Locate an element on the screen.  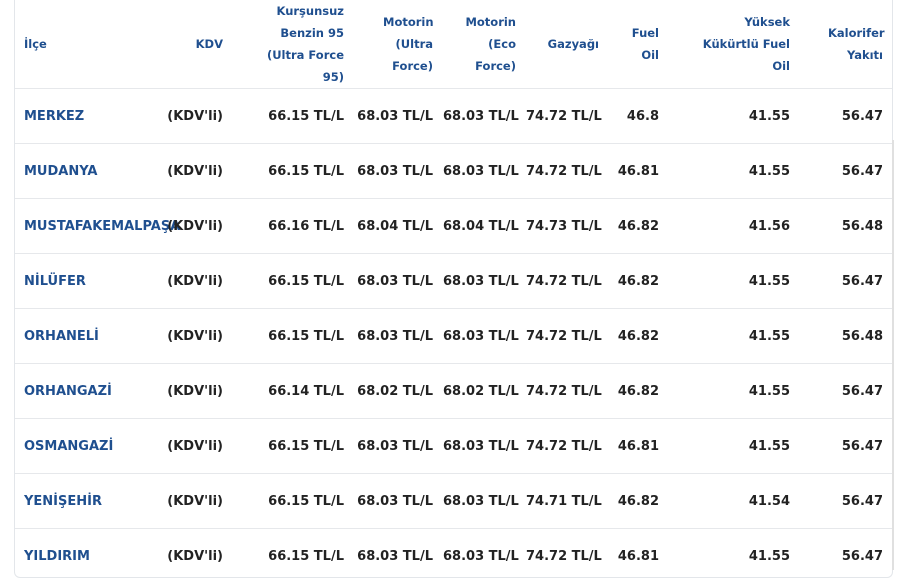
district-name: MERKEZ is located at coordinates (90, 116).